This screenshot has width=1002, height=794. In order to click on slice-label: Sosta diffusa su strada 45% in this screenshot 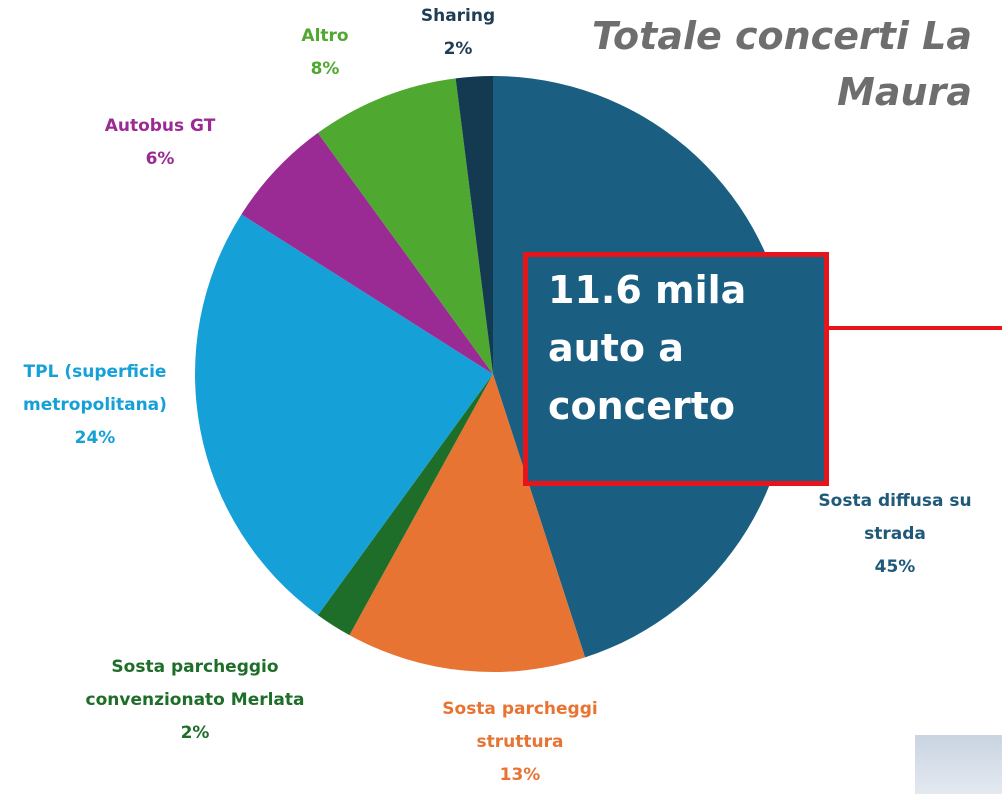, I will do `click(893, 534)`.